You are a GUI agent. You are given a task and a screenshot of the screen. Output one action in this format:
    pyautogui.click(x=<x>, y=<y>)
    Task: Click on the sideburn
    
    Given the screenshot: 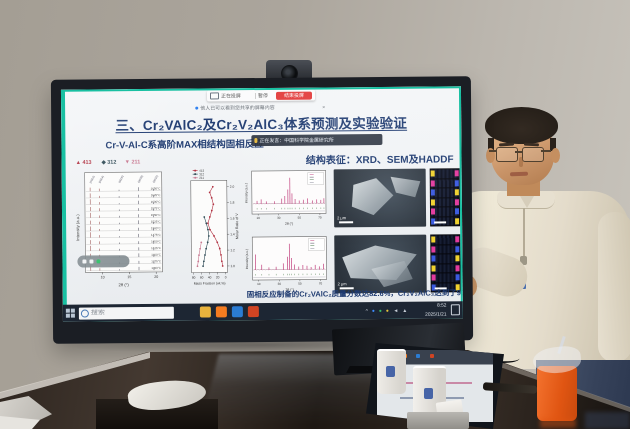 What is the action you would take?
    pyautogui.click(x=553, y=144)
    